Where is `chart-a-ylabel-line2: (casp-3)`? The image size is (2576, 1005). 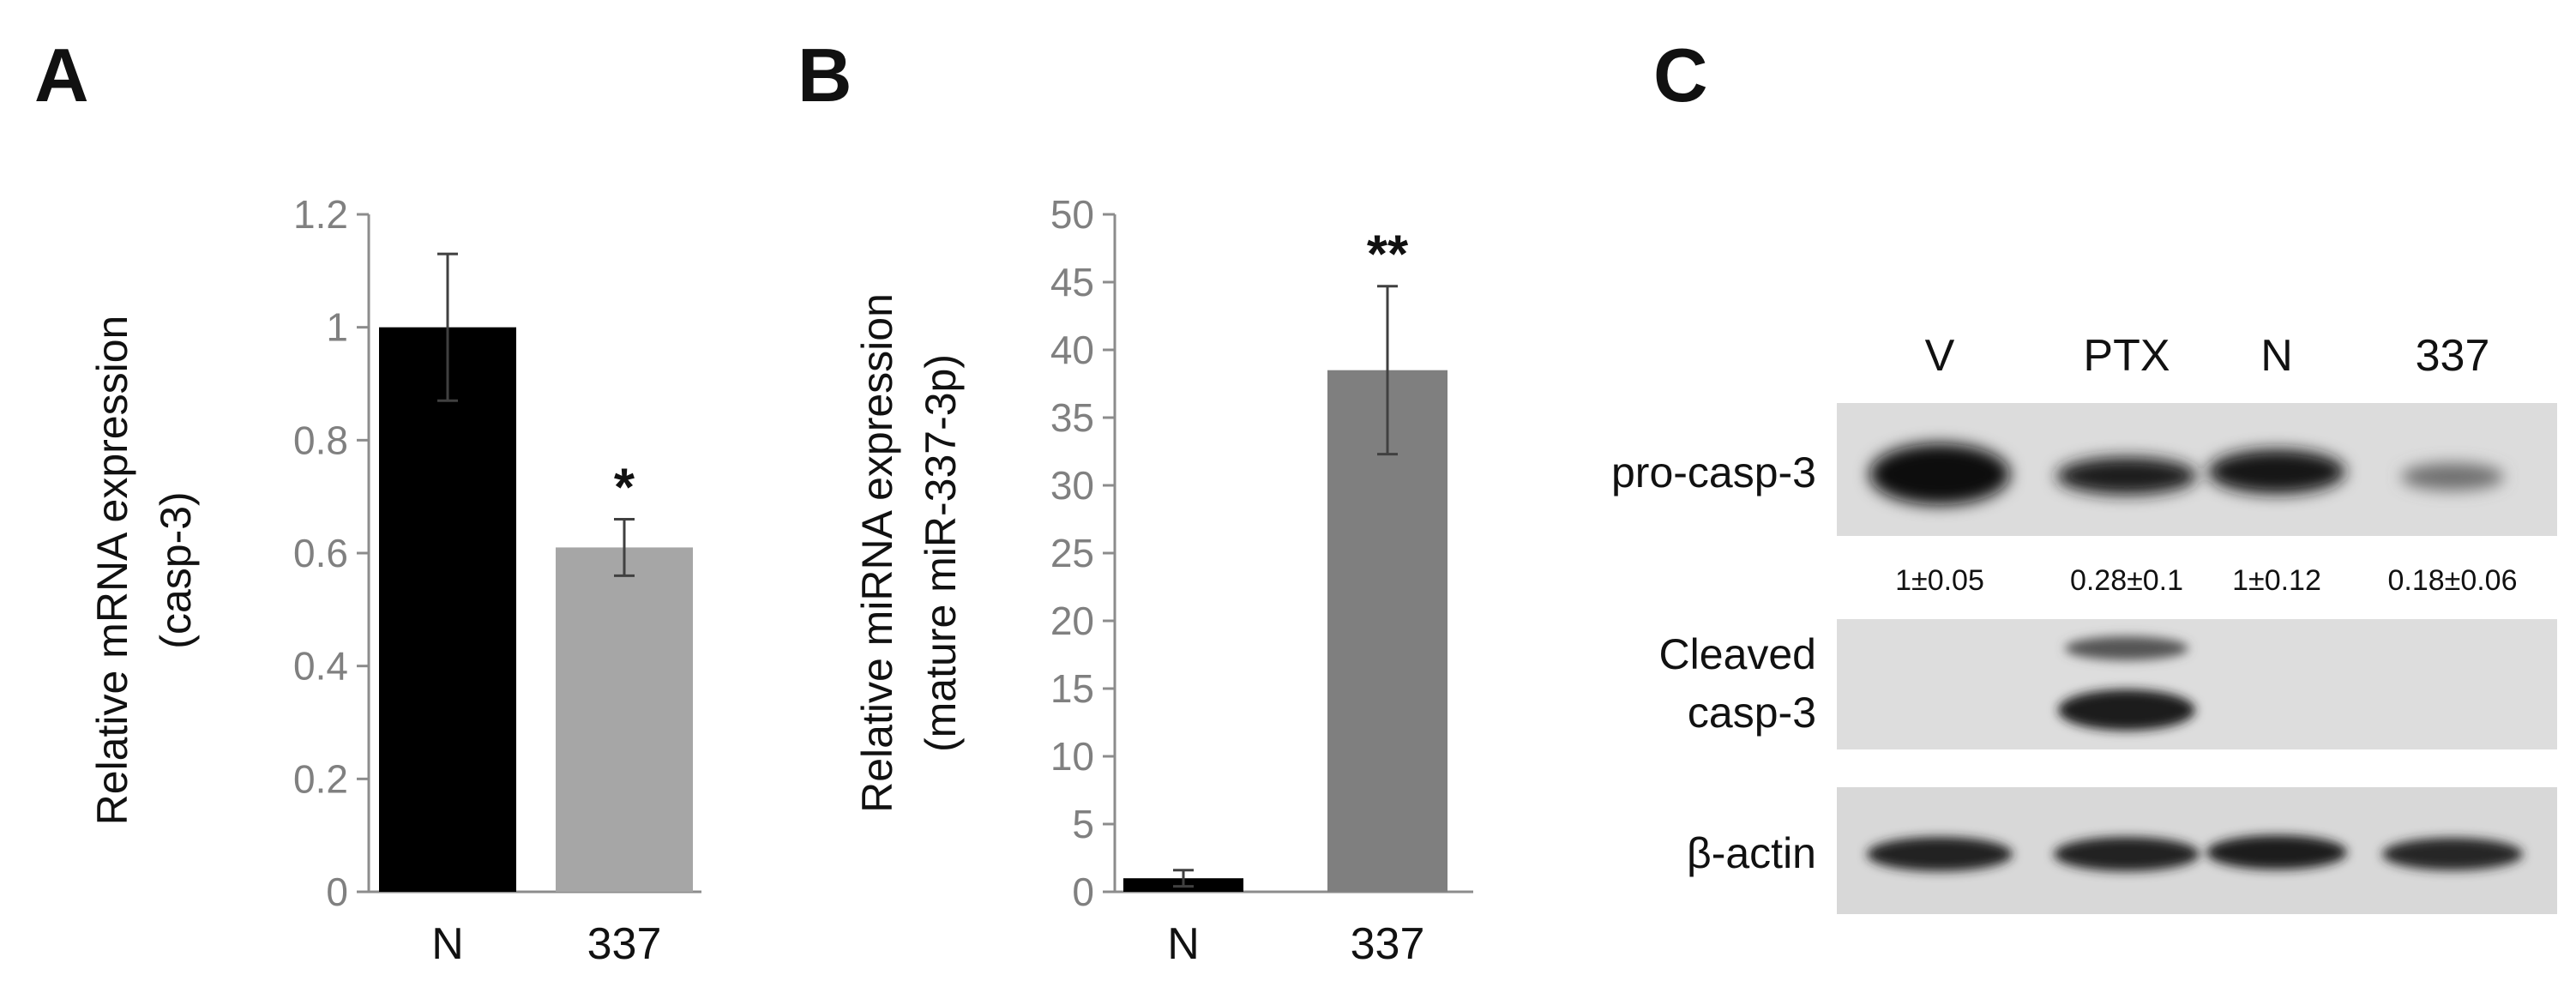 chart-a-ylabel-line2: (casp-3) is located at coordinates (176, 569).